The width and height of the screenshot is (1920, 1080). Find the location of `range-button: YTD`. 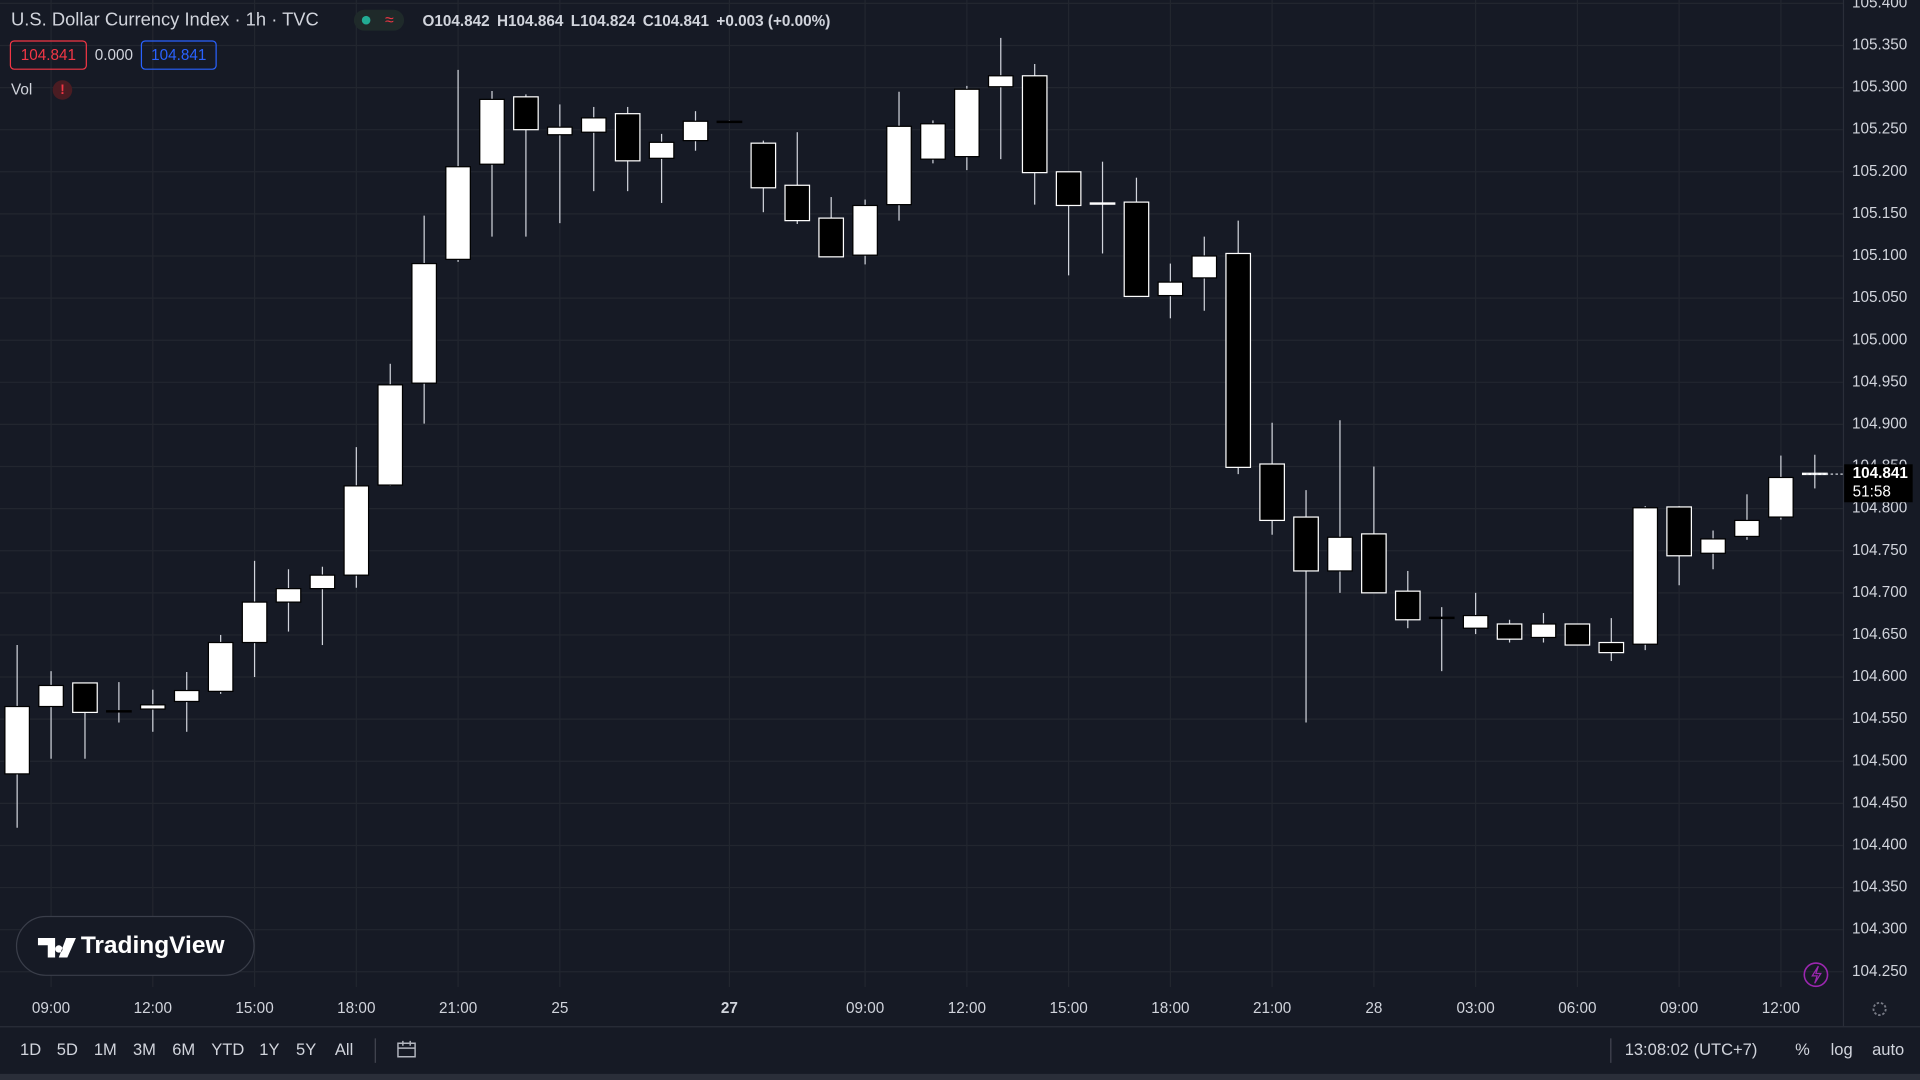

range-button: YTD is located at coordinates (227, 1049).